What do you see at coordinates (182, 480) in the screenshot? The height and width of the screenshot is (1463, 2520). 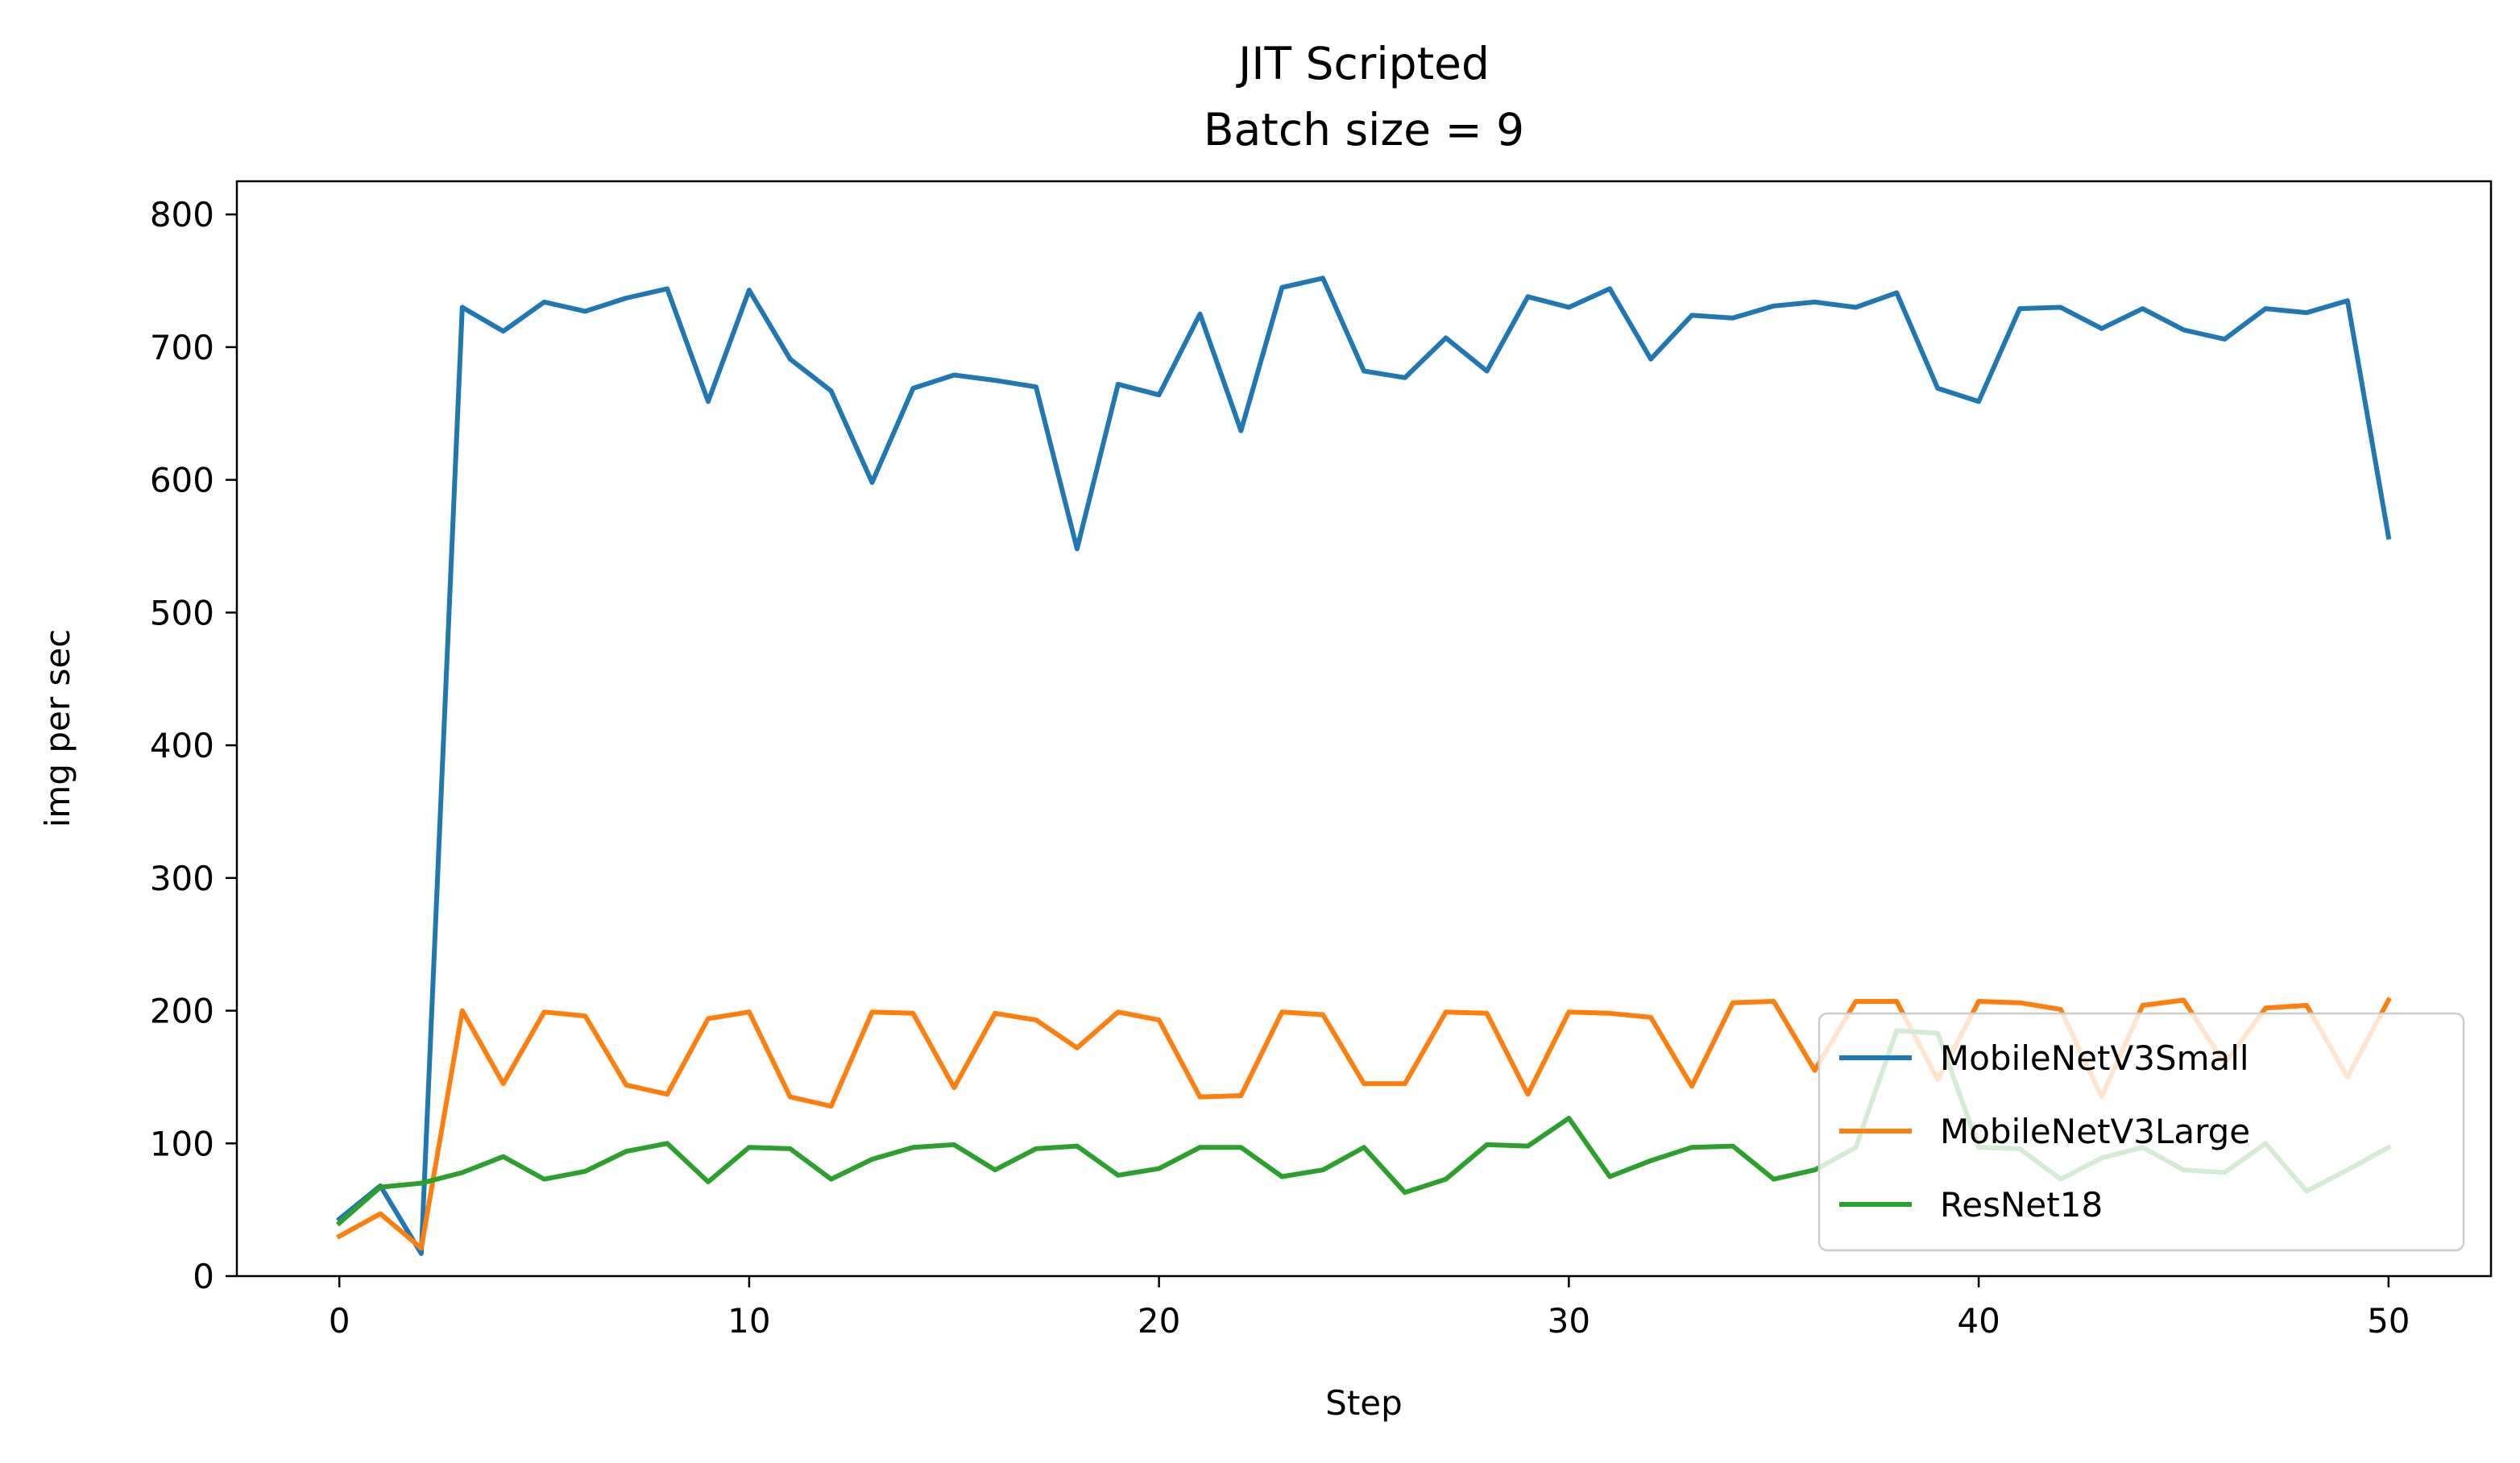 I see `y-tick-label: 600` at bounding box center [182, 480].